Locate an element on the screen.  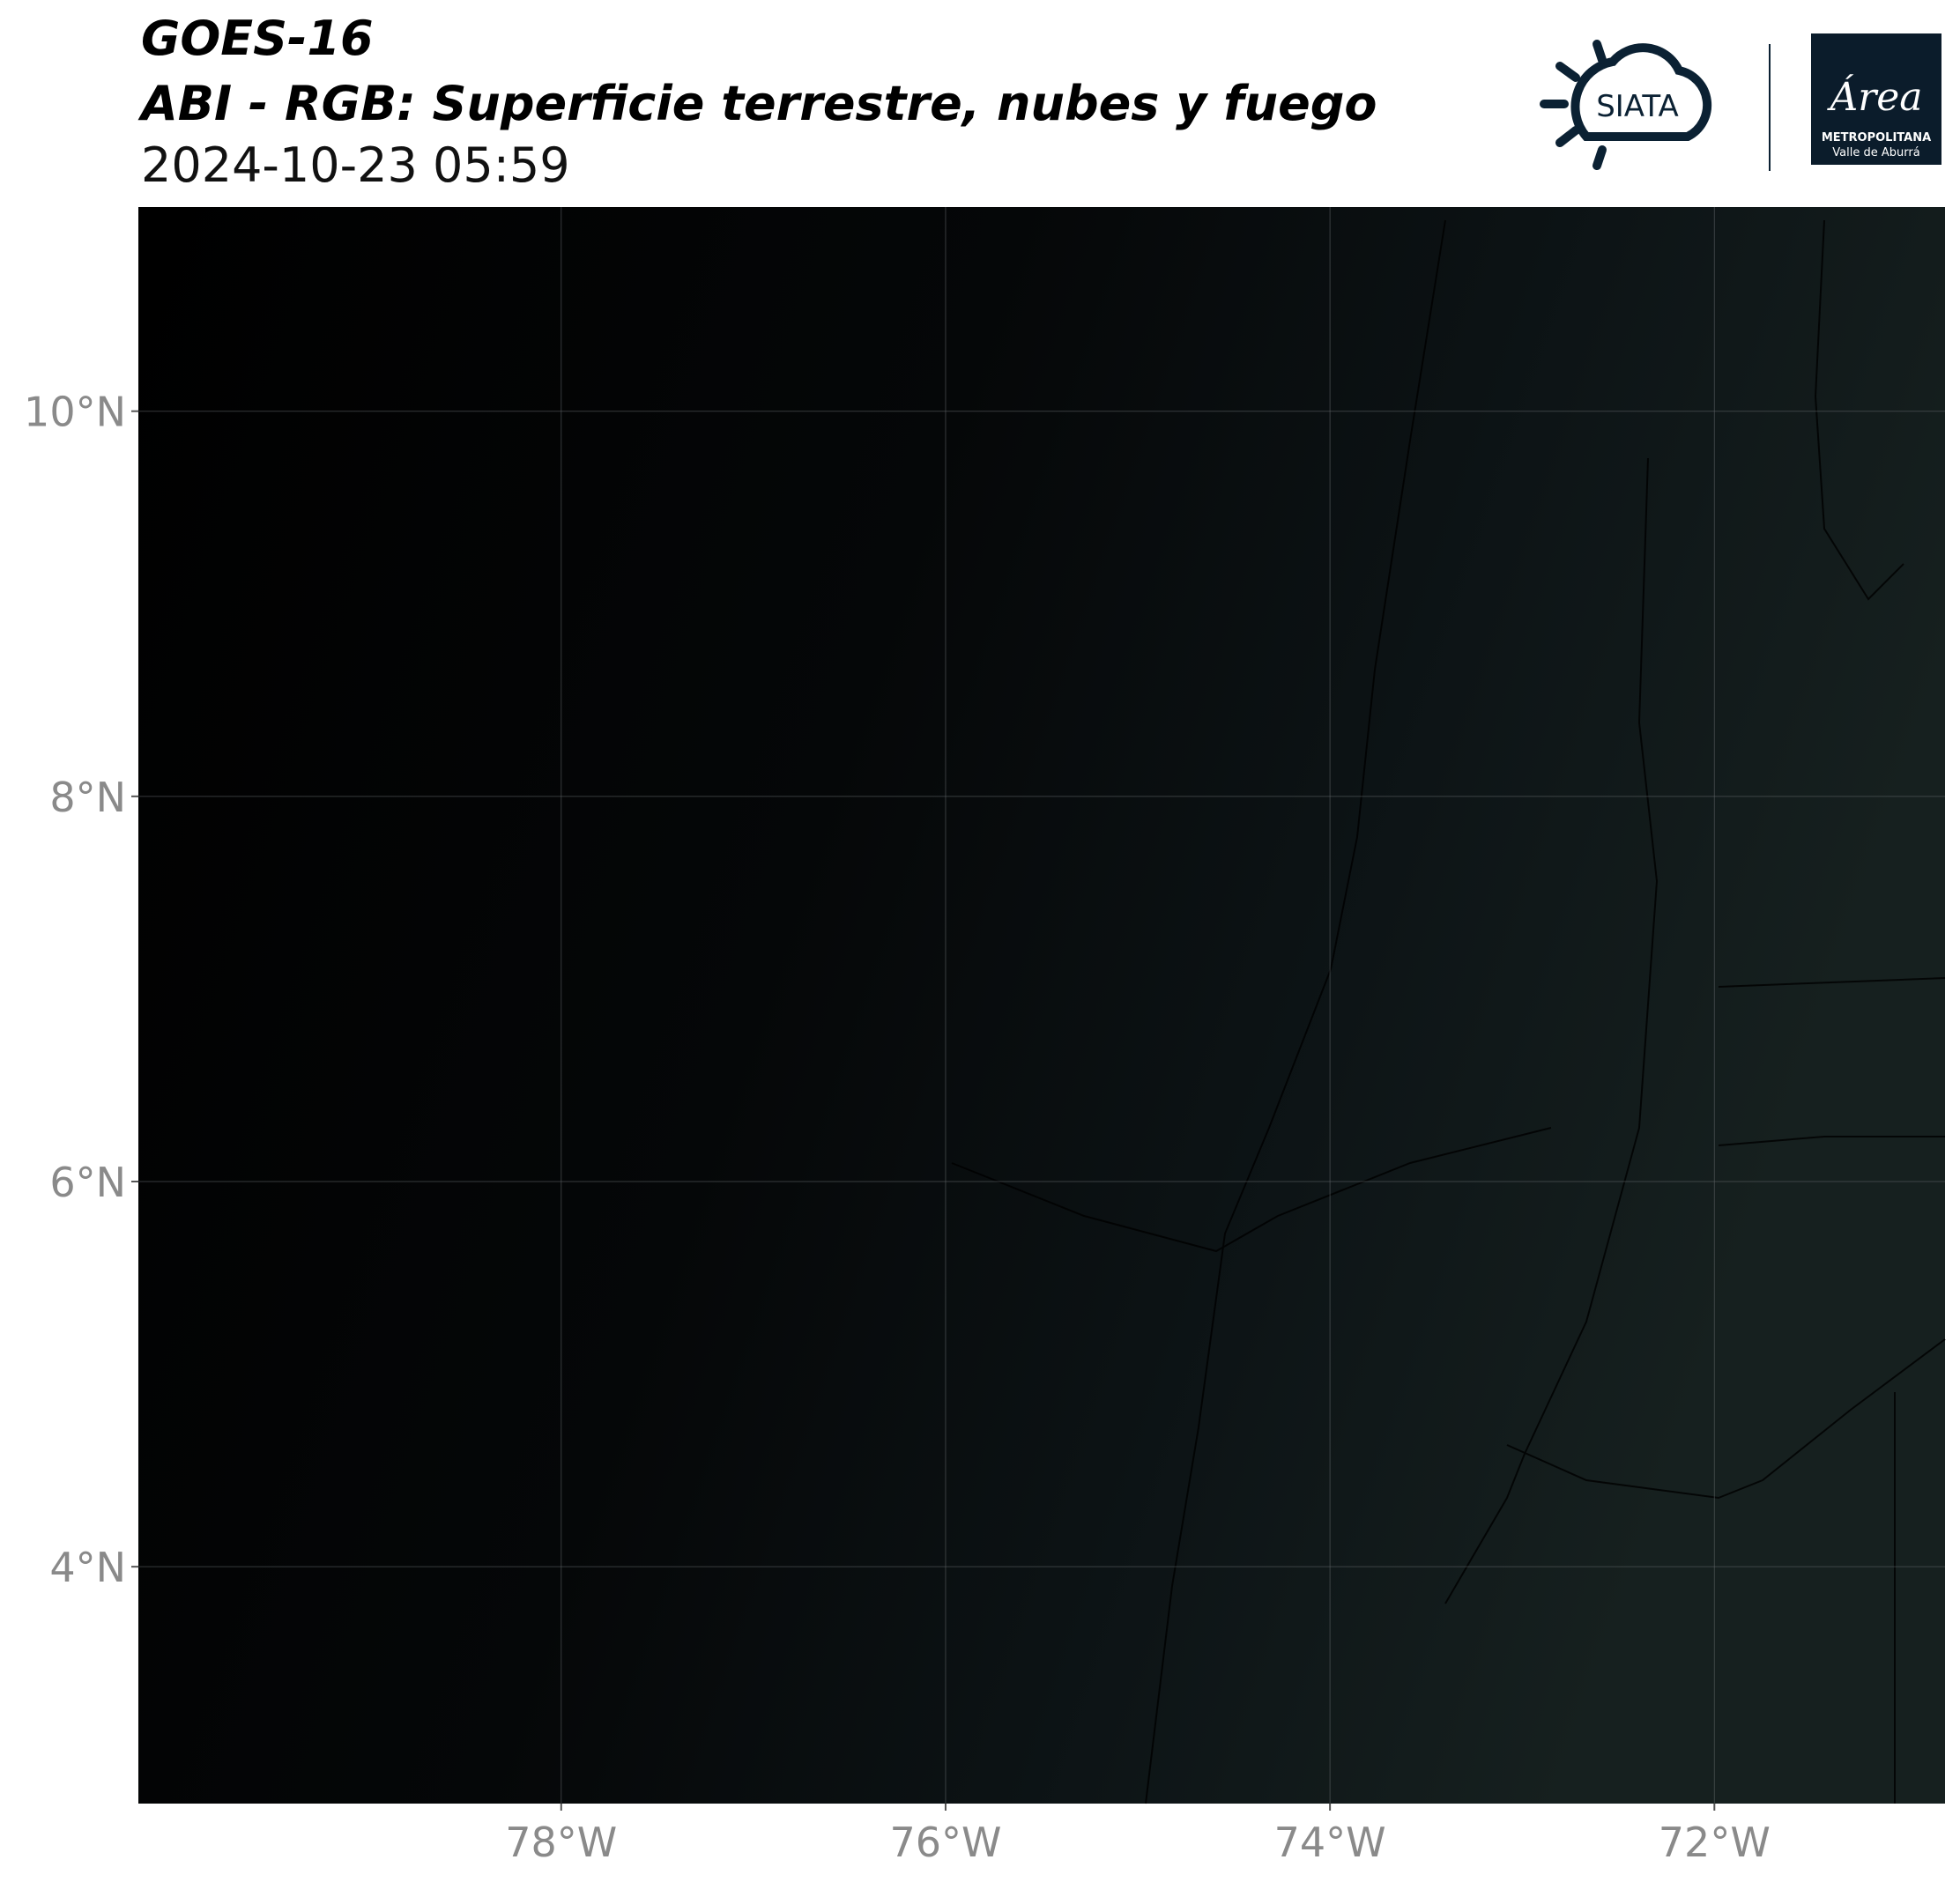
x-tick-label: 74°W is located at coordinates (1330, 1842).